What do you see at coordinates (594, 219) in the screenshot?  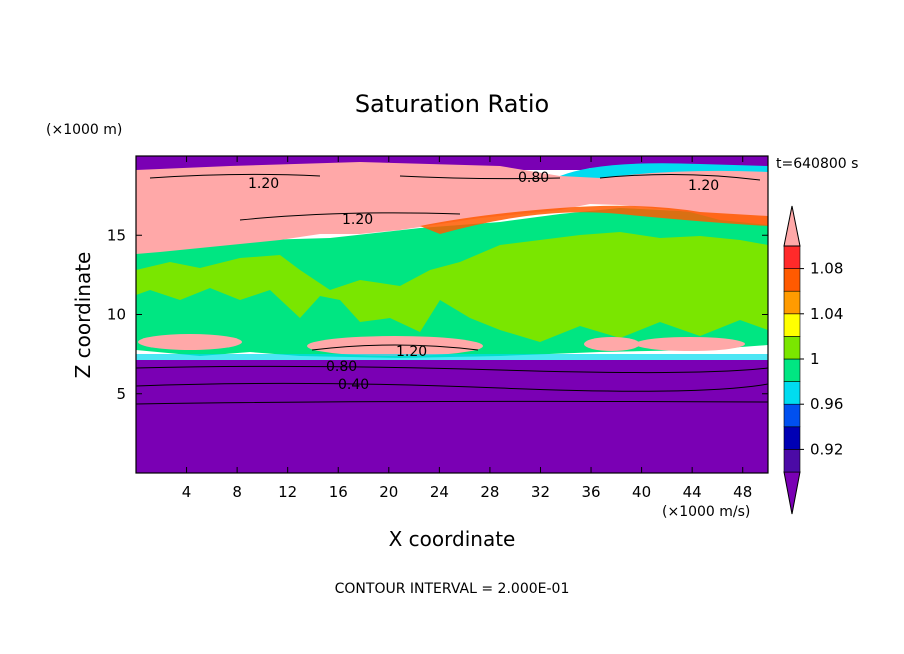 I see `upper-transition-fringe` at bounding box center [594, 219].